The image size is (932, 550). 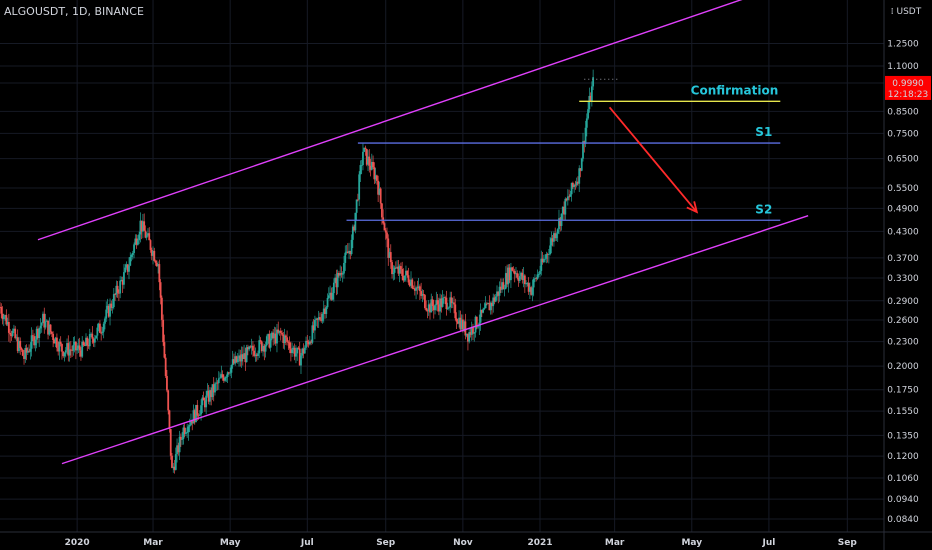 What do you see at coordinates (74, 11) in the screenshot?
I see `symbol-title: ALGOUSDT, 1D, BINANCE` at bounding box center [74, 11].